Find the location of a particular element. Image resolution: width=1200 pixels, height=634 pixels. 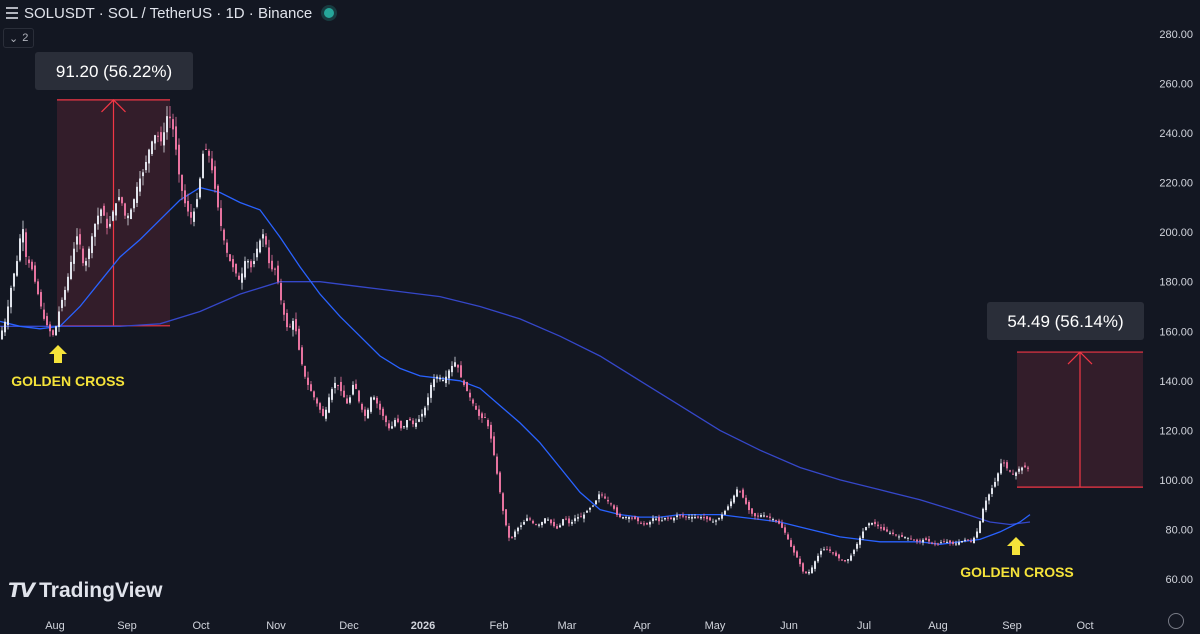

x-tick-label: Mar is located at coordinates (567, 626).